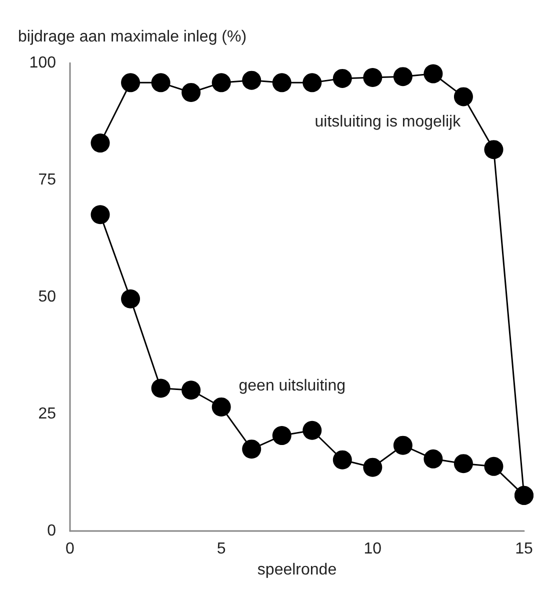  I want to click on x-tick-label: 5, so click(221, 549).